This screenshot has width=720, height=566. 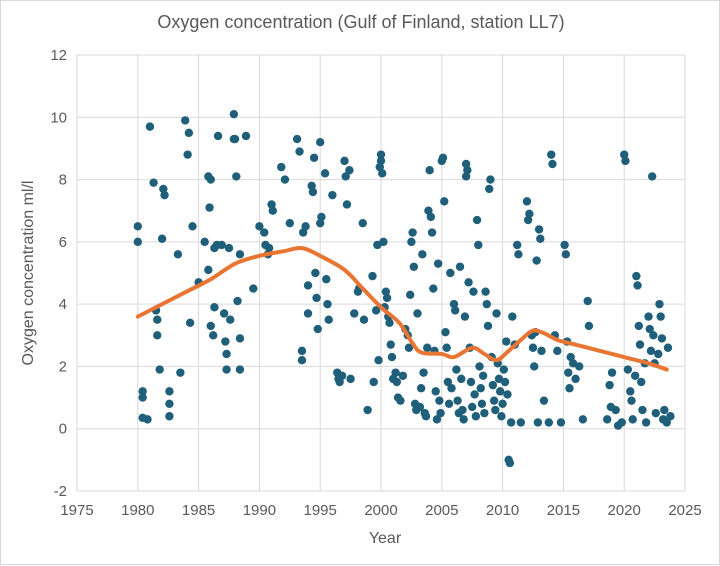 What do you see at coordinates (63, 304) in the screenshot?
I see `y-tick-label: 4` at bounding box center [63, 304].